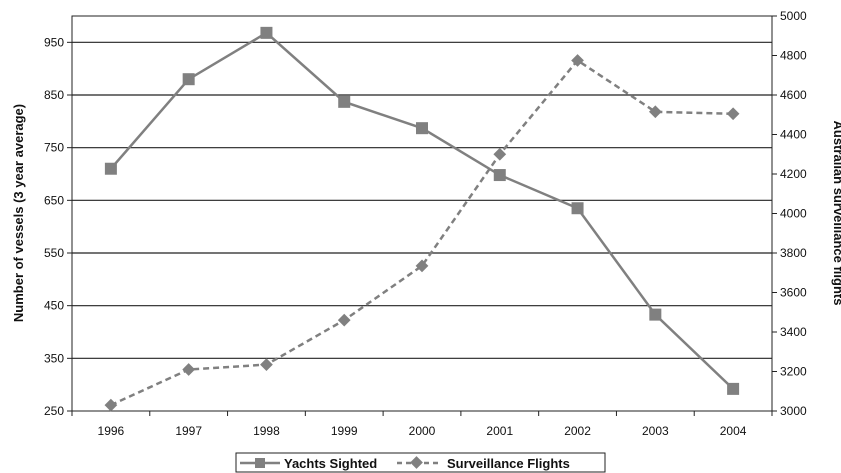 The height and width of the screenshot is (473, 841). What do you see at coordinates (54, 411) in the screenshot?
I see `y-tick-label: 250` at bounding box center [54, 411].